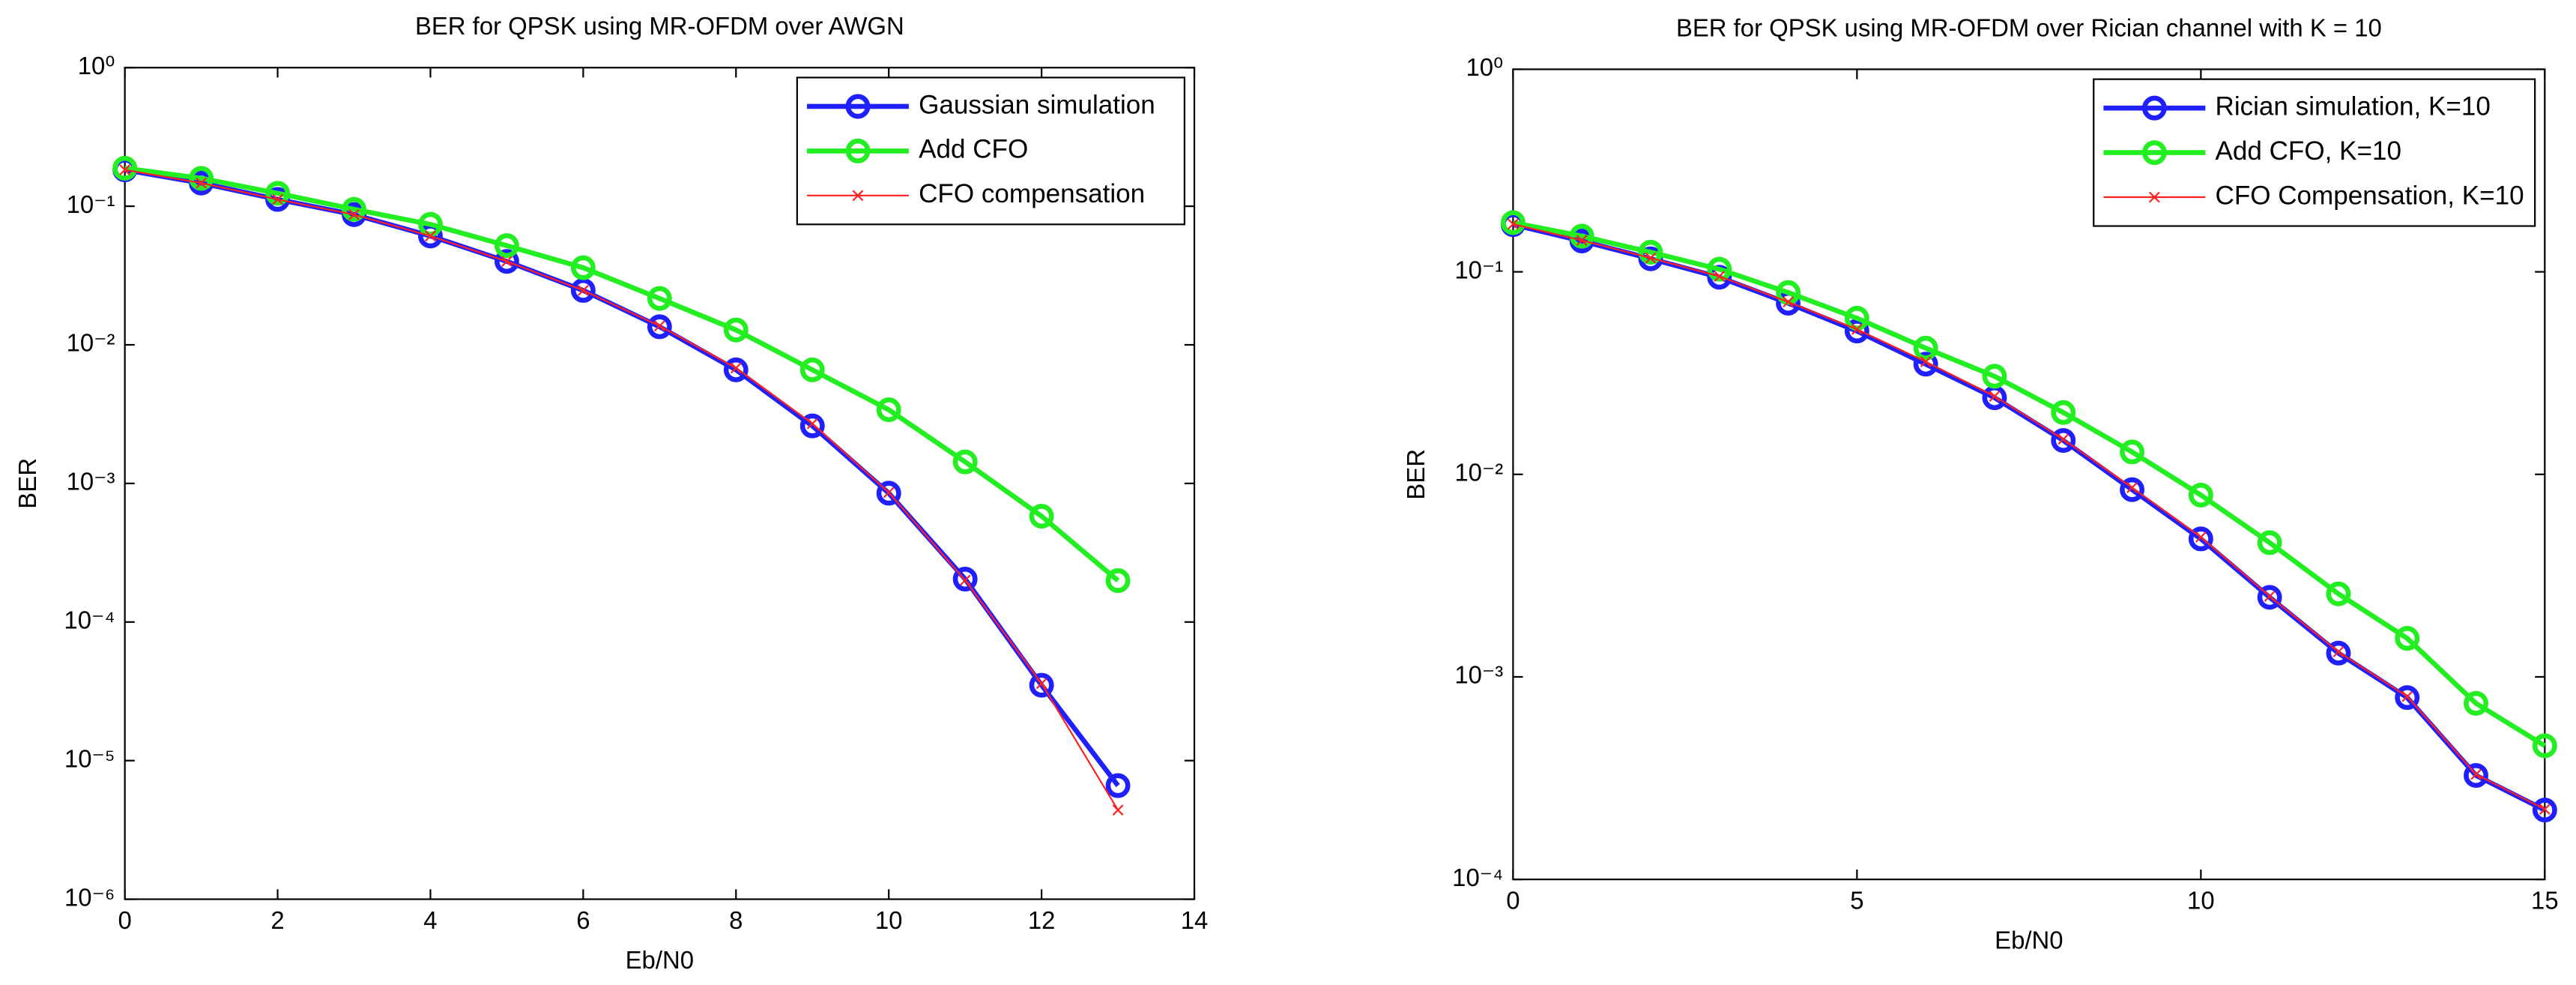  Describe the element at coordinates (973, 149) in the screenshot. I see `legend-label: Add CFO` at that location.